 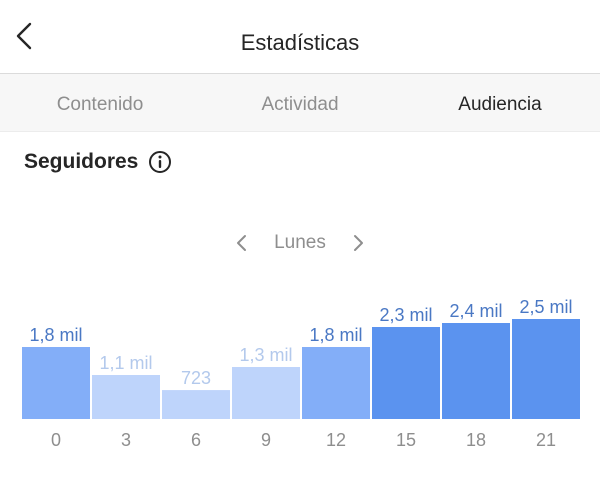 I want to click on x-tick-label: 6, so click(x=196, y=440).